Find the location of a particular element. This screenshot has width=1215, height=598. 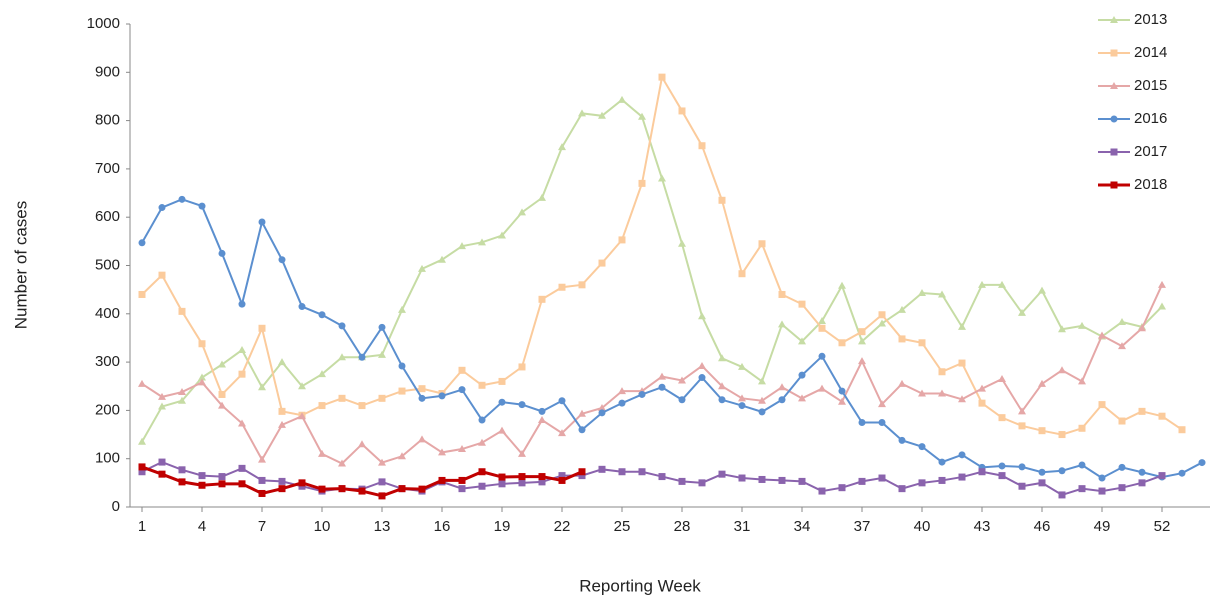

x-tick-label: 4 is located at coordinates (202, 526).